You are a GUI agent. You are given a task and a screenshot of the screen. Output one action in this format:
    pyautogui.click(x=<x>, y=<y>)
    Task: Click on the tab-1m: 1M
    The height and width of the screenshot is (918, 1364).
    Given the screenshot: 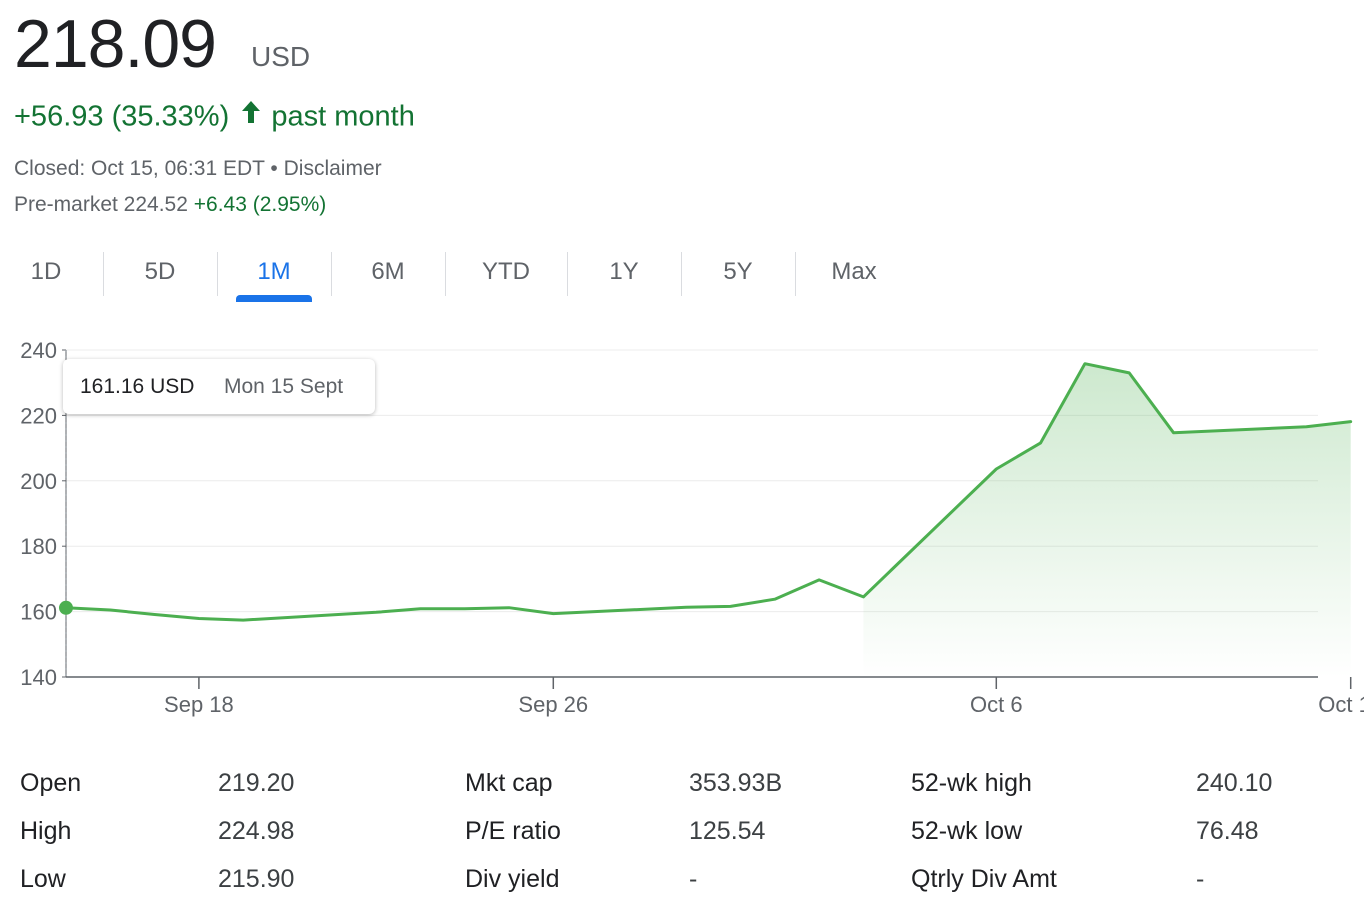 What is the action you would take?
    pyautogui.click(x=274, y=277)
    